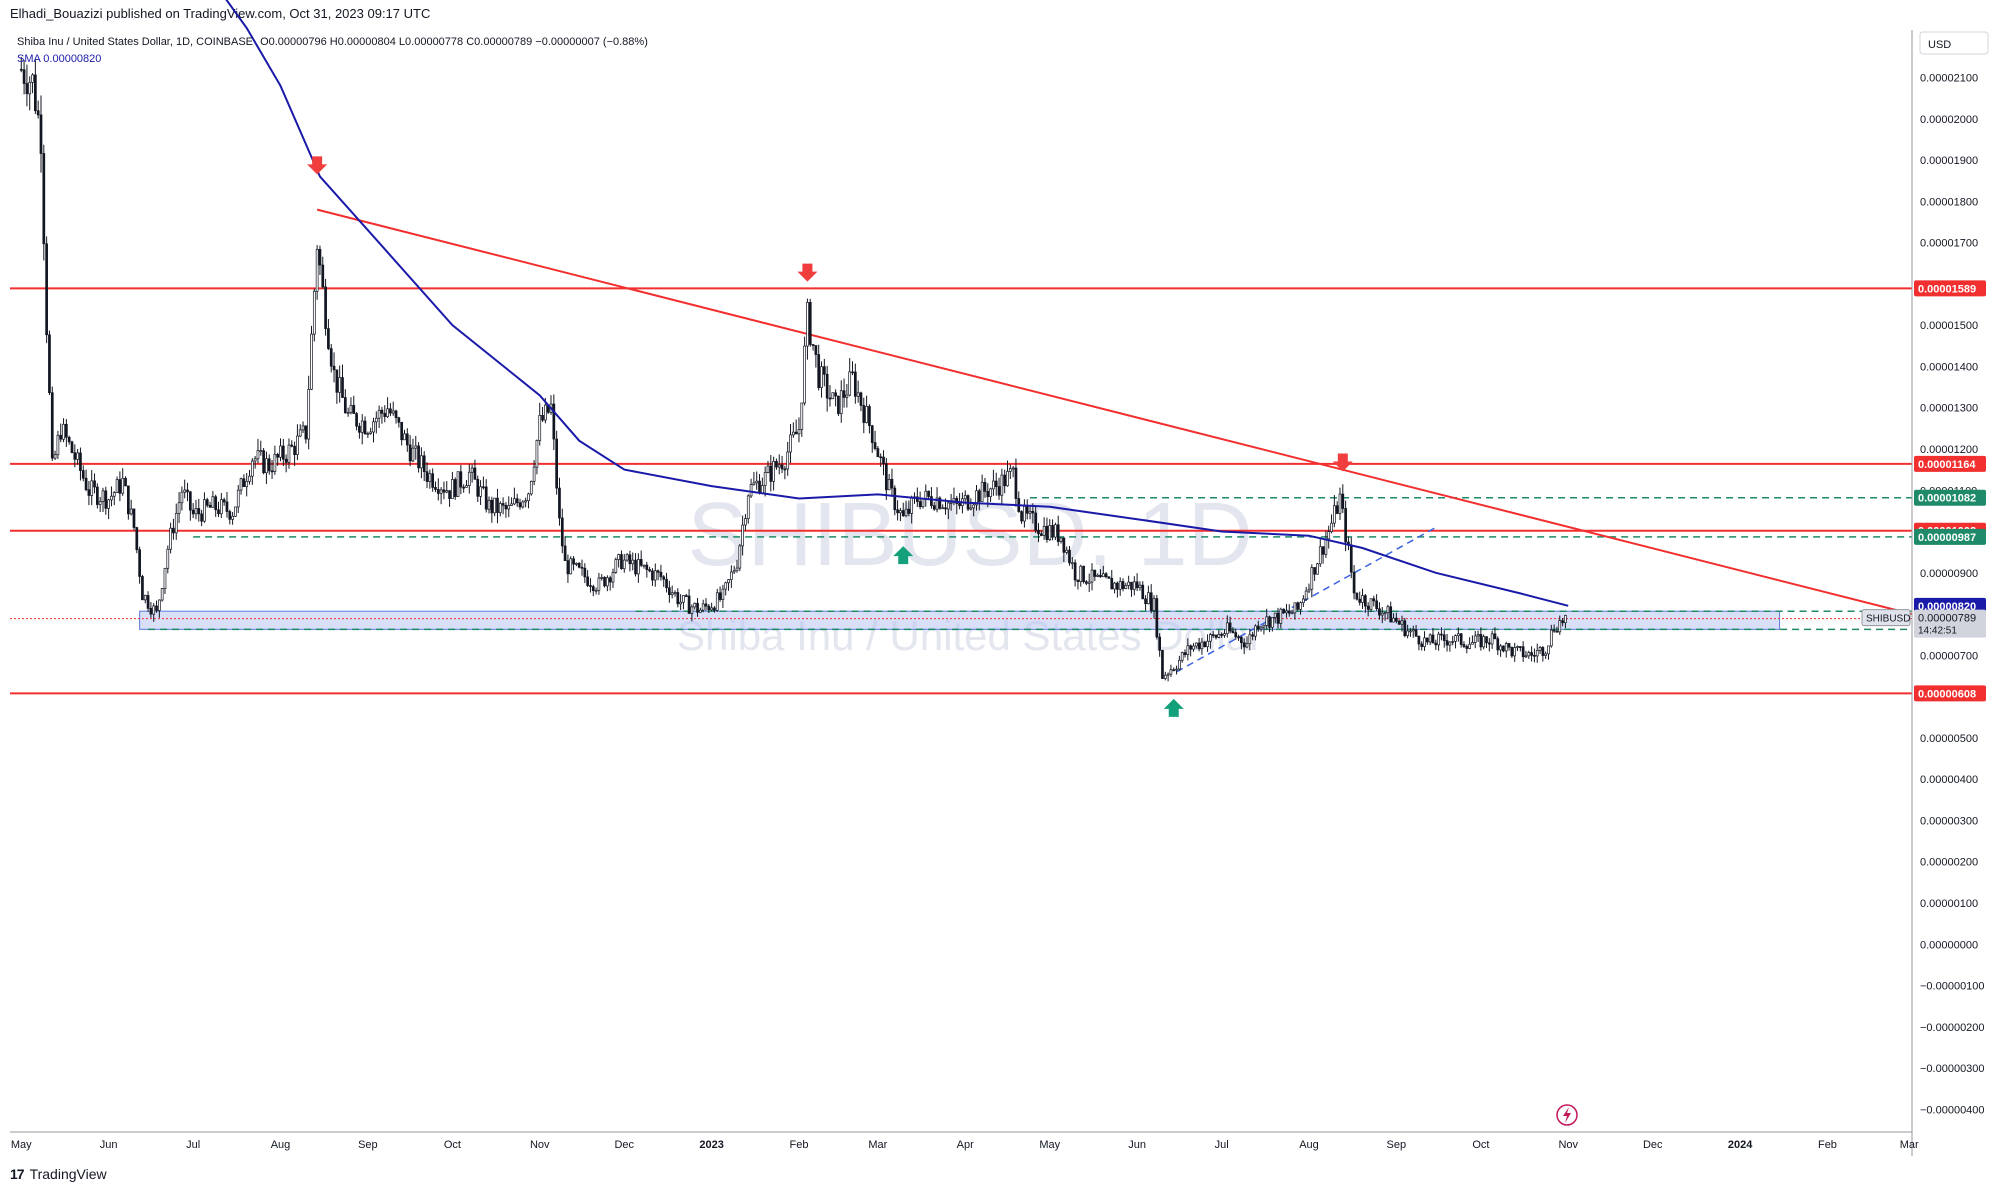 The width and height of the screenshot is (1999, 1189). I want to click on sma-legend: SMA 0.00000820, so click(59, 59).